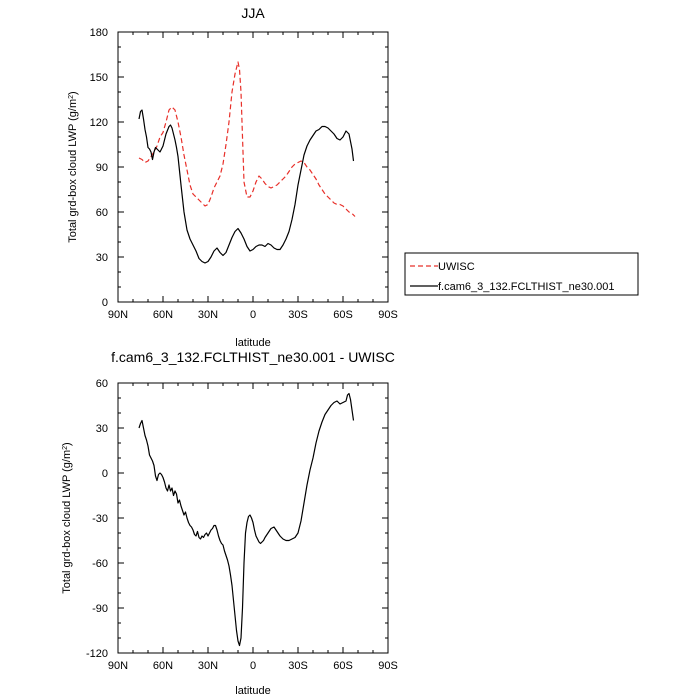  What do you see at coordinates (97, 654) in the screenshot?
I see `y-tick-label: -120` at bounding box center [97, 654].